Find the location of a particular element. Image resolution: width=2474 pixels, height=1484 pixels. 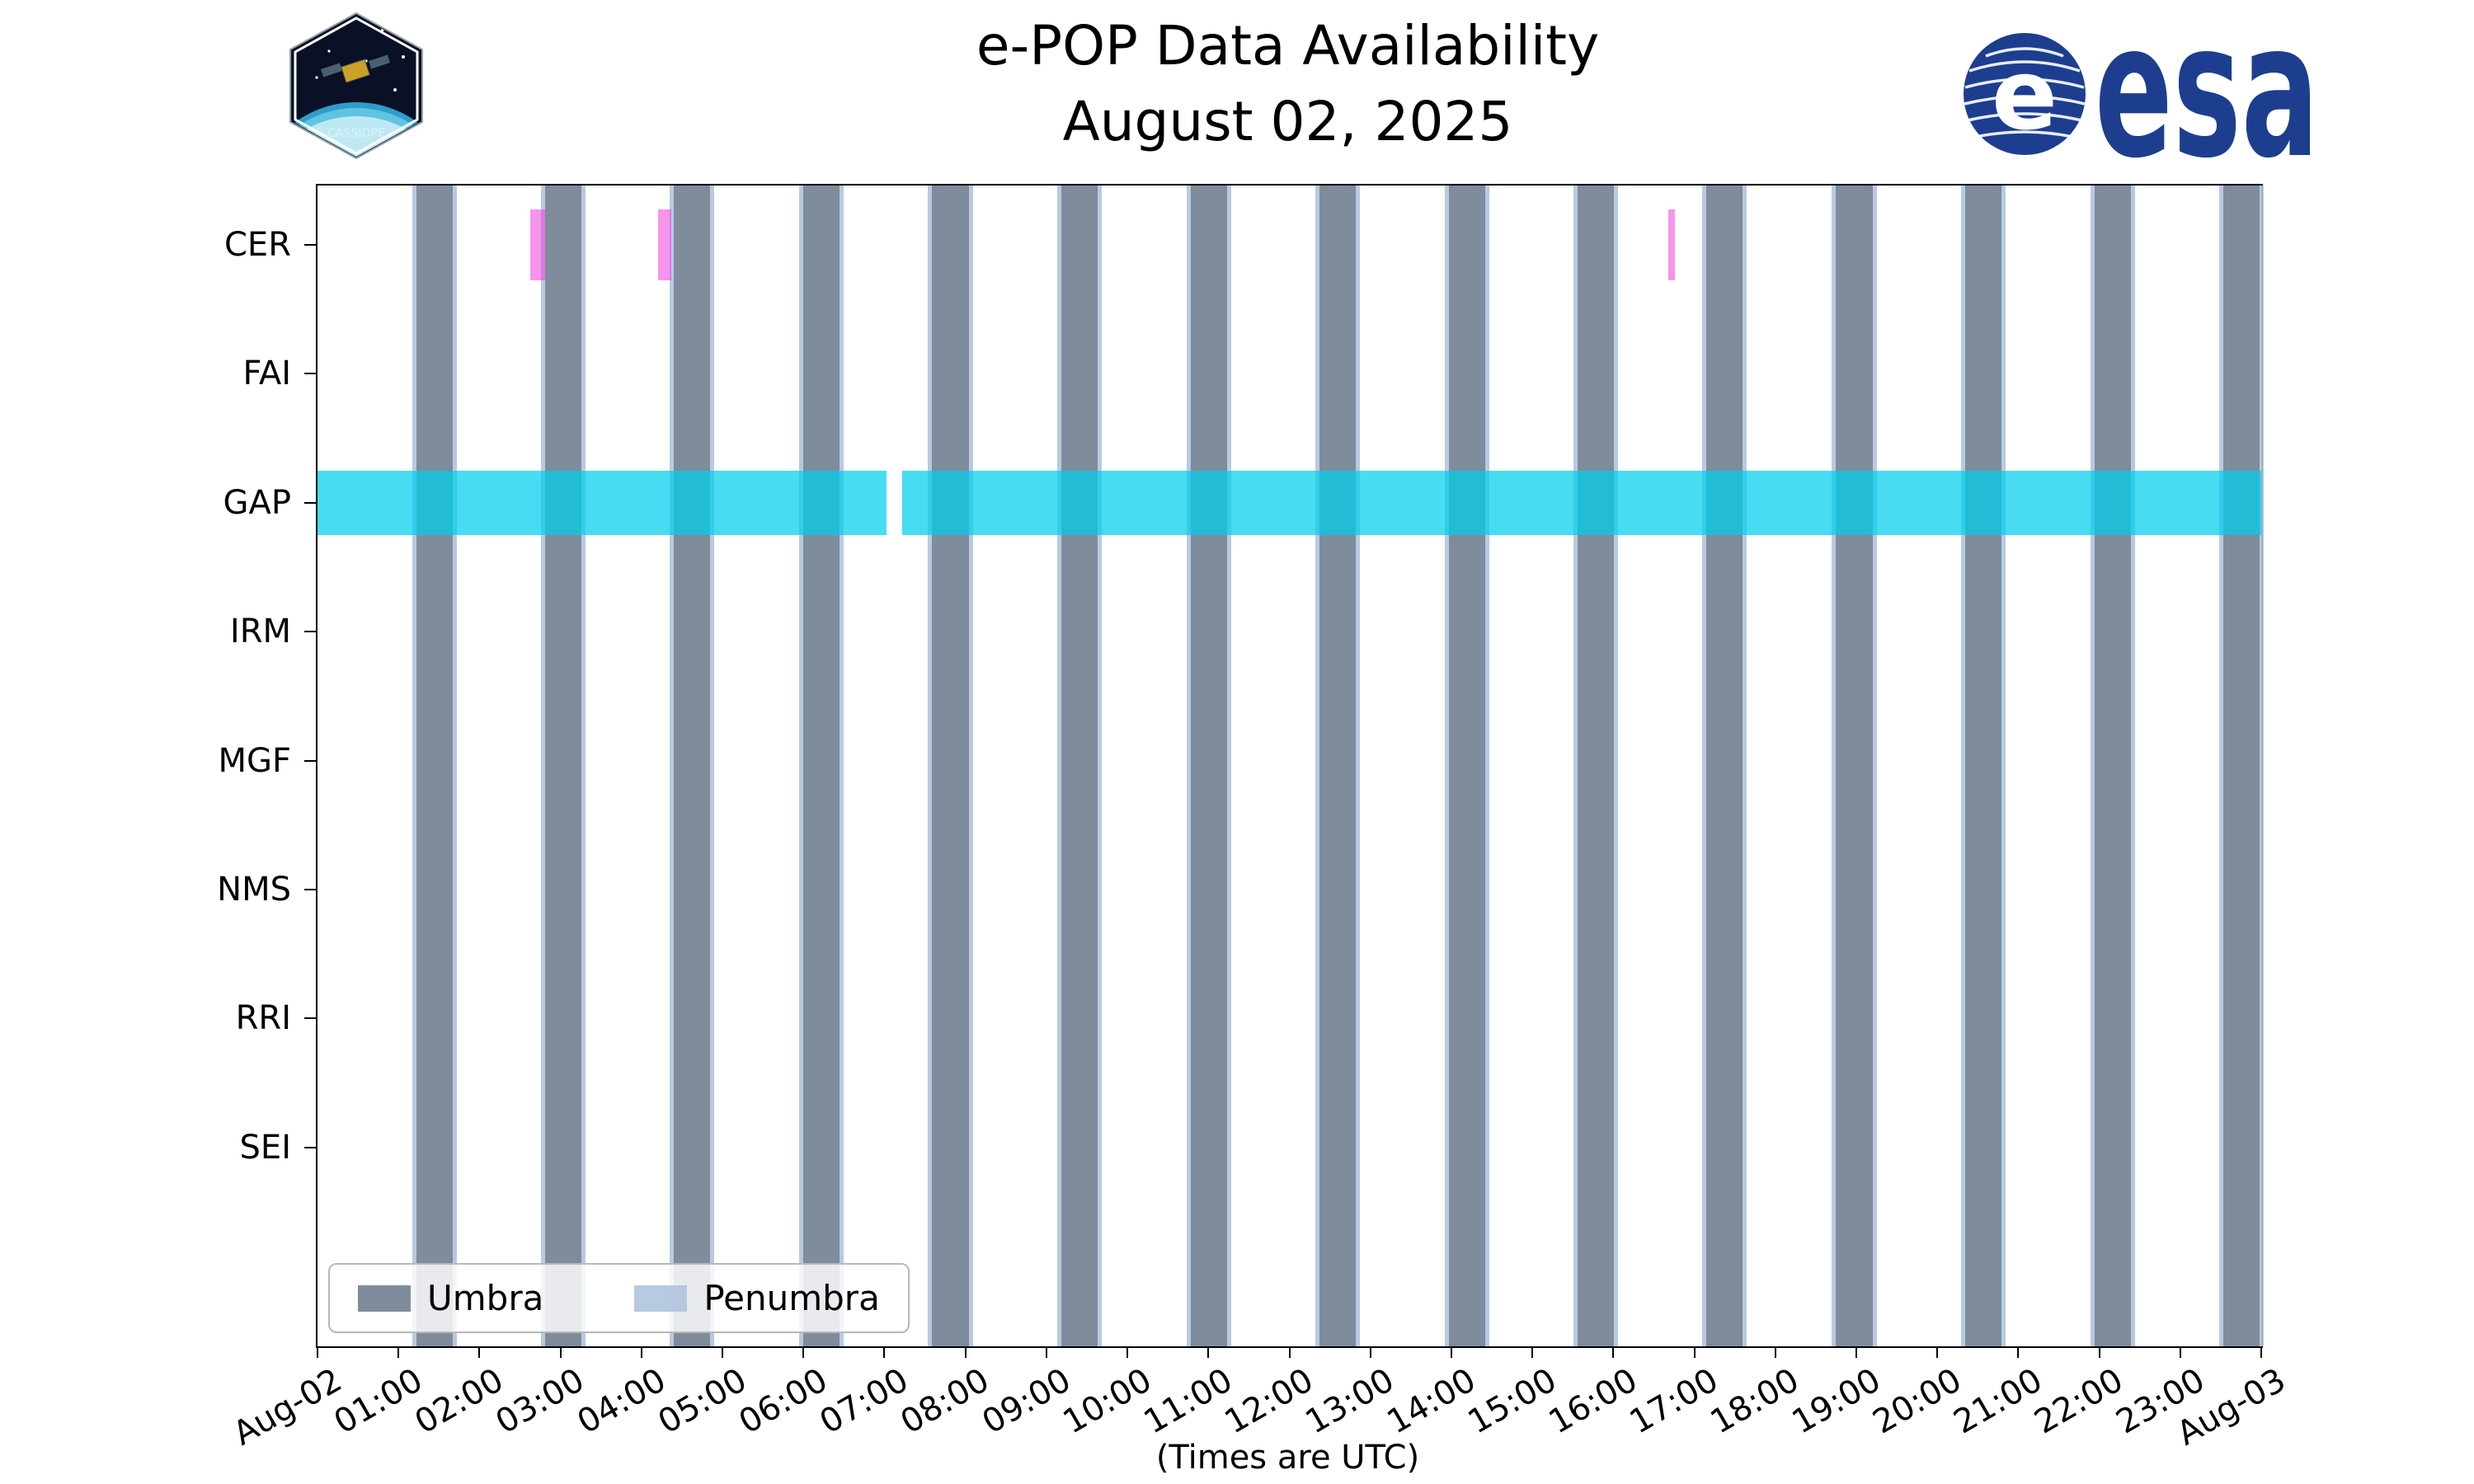

cassiope-patch-graphic: CASSIOPE is located at coordinates (356, 86).